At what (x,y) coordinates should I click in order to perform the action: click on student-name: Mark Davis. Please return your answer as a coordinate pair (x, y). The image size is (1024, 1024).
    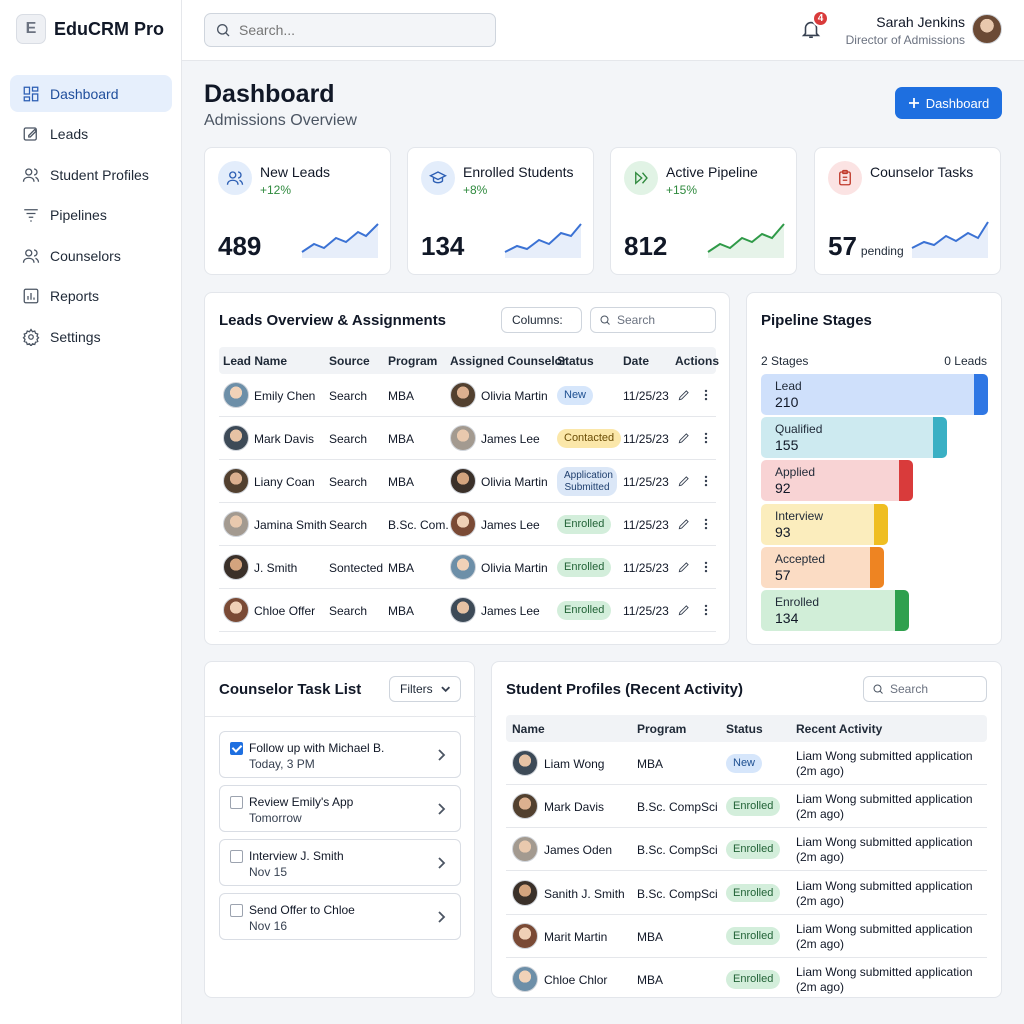
    Looking at the image, I should click on (574, 807).